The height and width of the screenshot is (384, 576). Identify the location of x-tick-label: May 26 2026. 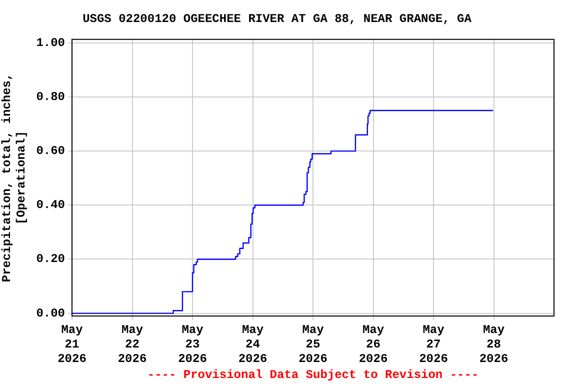
(373, 344).